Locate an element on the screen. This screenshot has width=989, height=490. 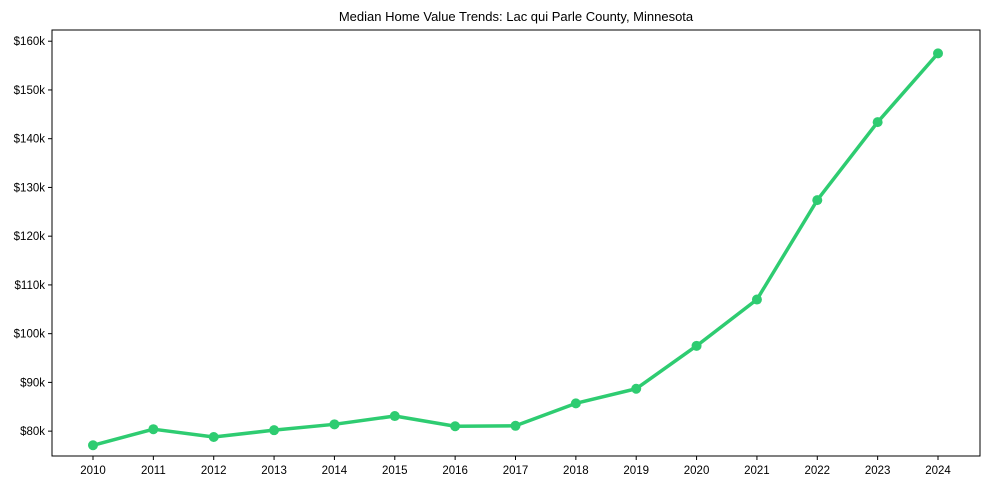
y-tick-label: $130k is located at coordinates (30, 188).